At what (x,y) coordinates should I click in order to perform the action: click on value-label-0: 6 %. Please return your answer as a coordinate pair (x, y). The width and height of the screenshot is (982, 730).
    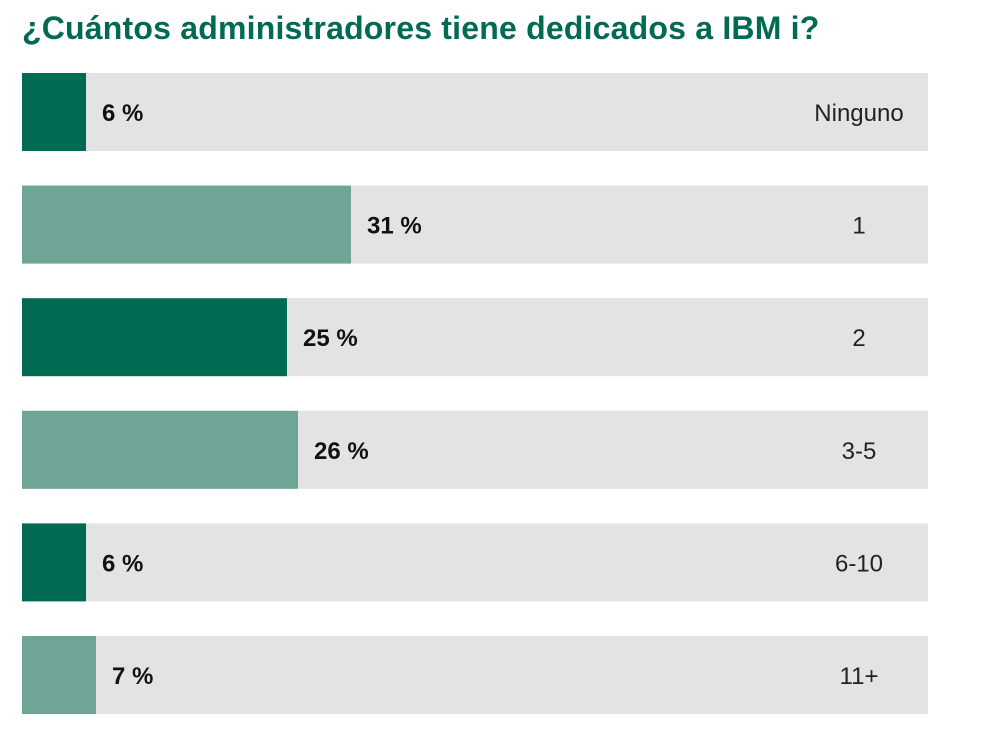
    Looking at the image, I should click on (122, 113).